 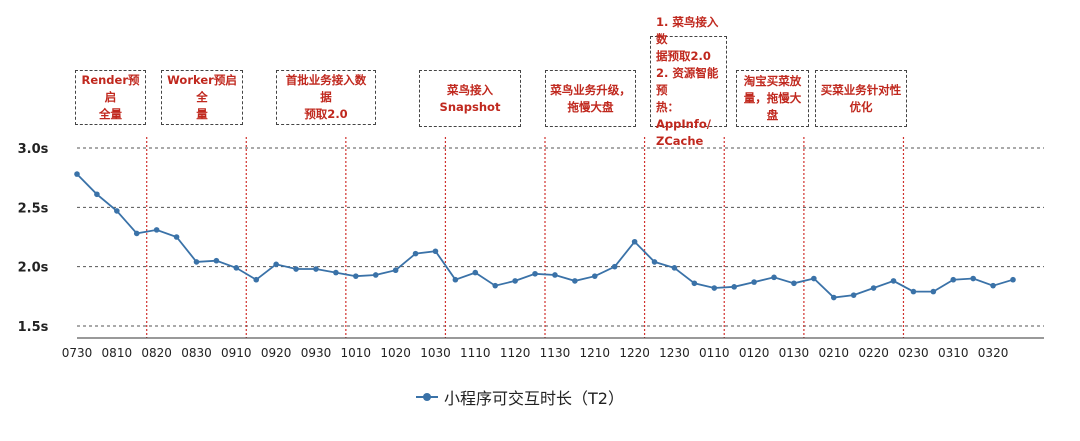 What do you see at coordinates (395, 353) in the screenshot?
I see `x-tick-label: 1020` at bounding box center [395, 353].